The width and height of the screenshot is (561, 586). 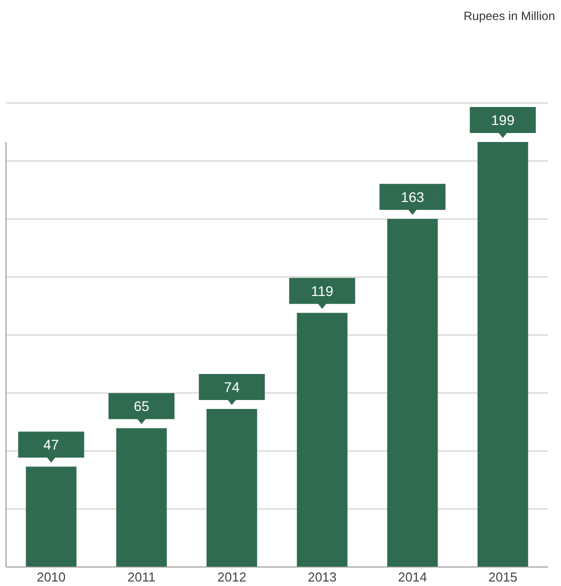 I want to click on data-label: 119, so click(x=322, y=290).